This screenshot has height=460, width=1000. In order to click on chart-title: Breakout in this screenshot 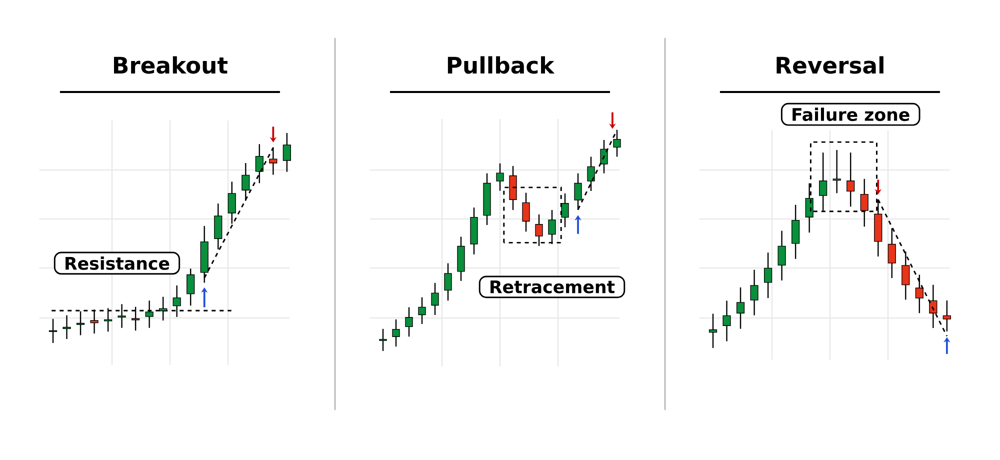, I will do `click(171, 65)`.